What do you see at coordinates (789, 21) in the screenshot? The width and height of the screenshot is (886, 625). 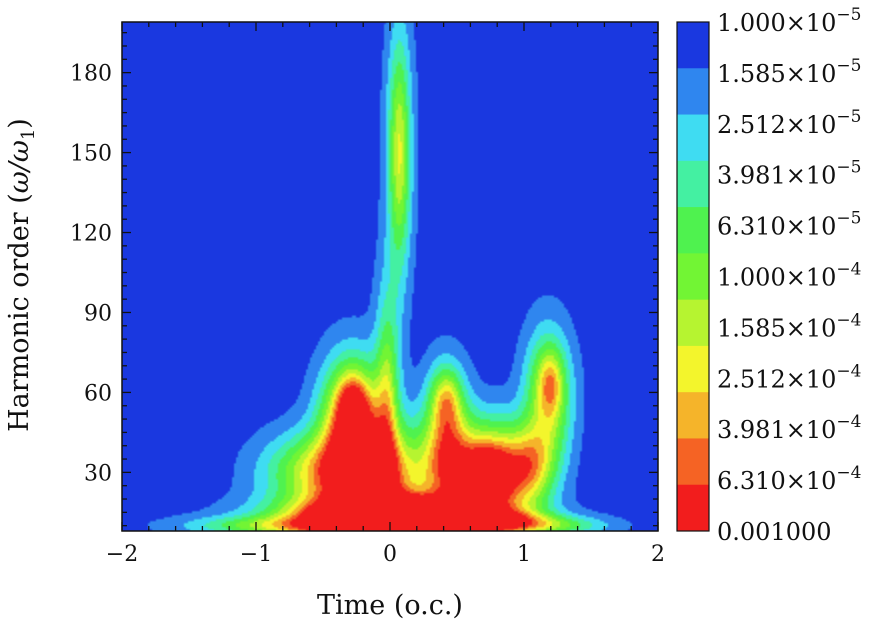 I see `colorbar-label: 1.000×10⁻⁵` at bounding box center [789, 21].